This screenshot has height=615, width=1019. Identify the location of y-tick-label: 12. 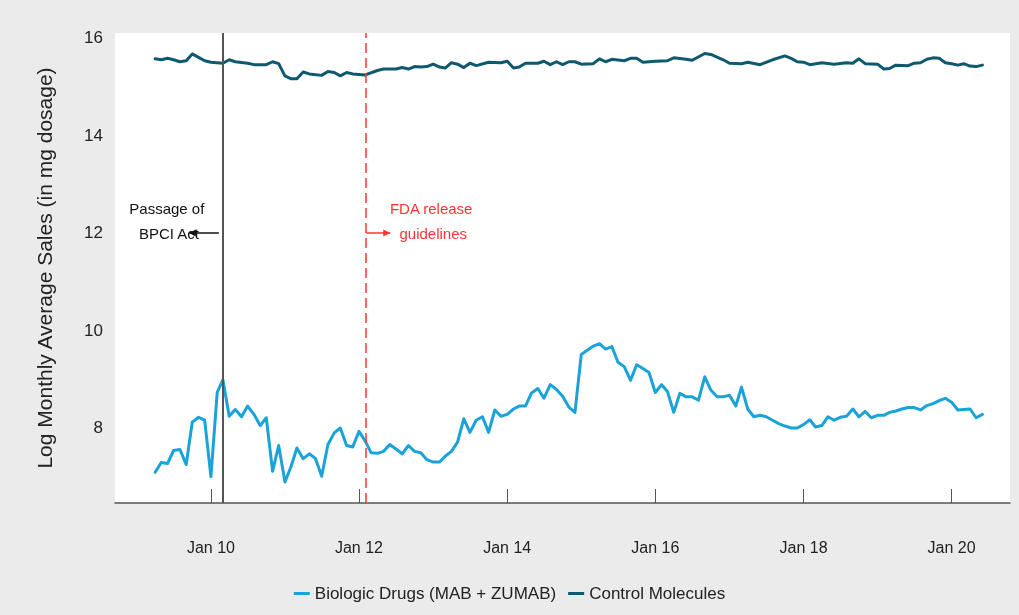
(93, 233).